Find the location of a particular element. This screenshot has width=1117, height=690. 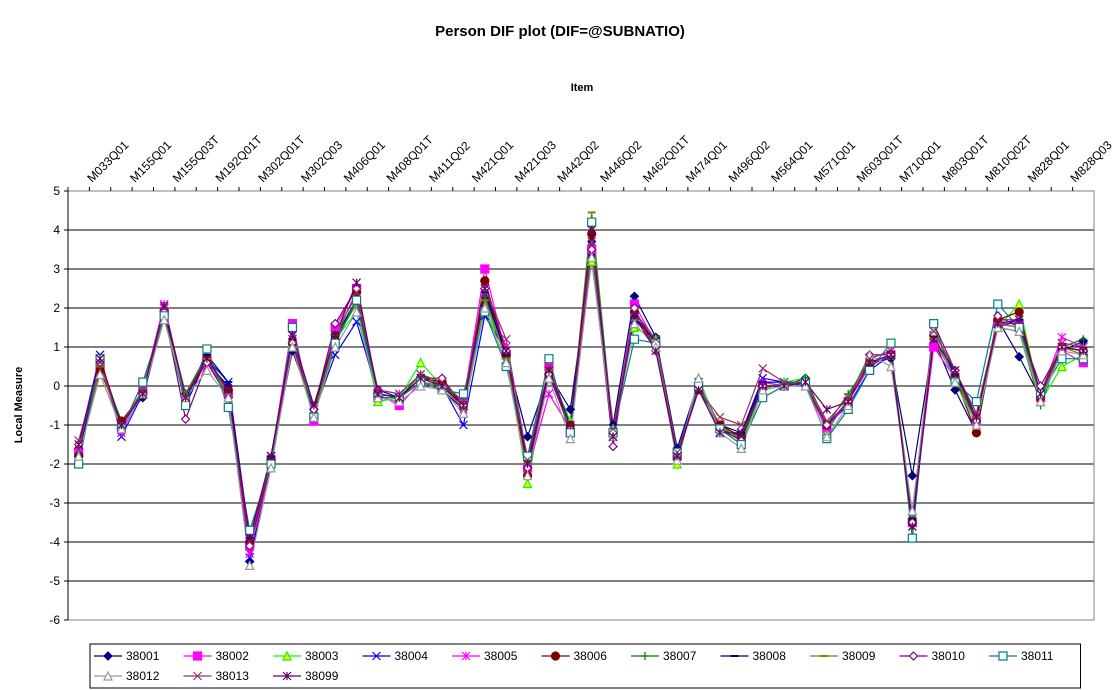

y-tick-label: 4 is located at coordinates (56, 230).